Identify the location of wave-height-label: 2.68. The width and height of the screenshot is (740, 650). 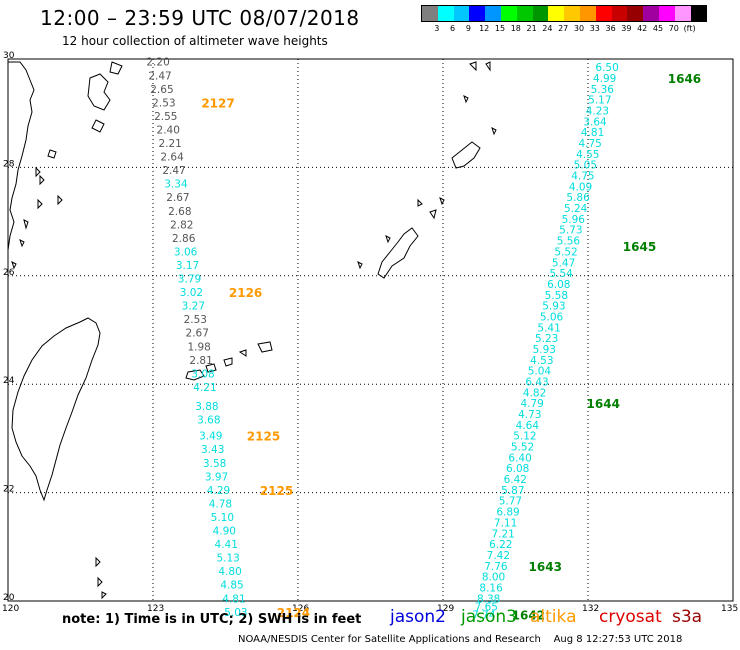
(179, 212).